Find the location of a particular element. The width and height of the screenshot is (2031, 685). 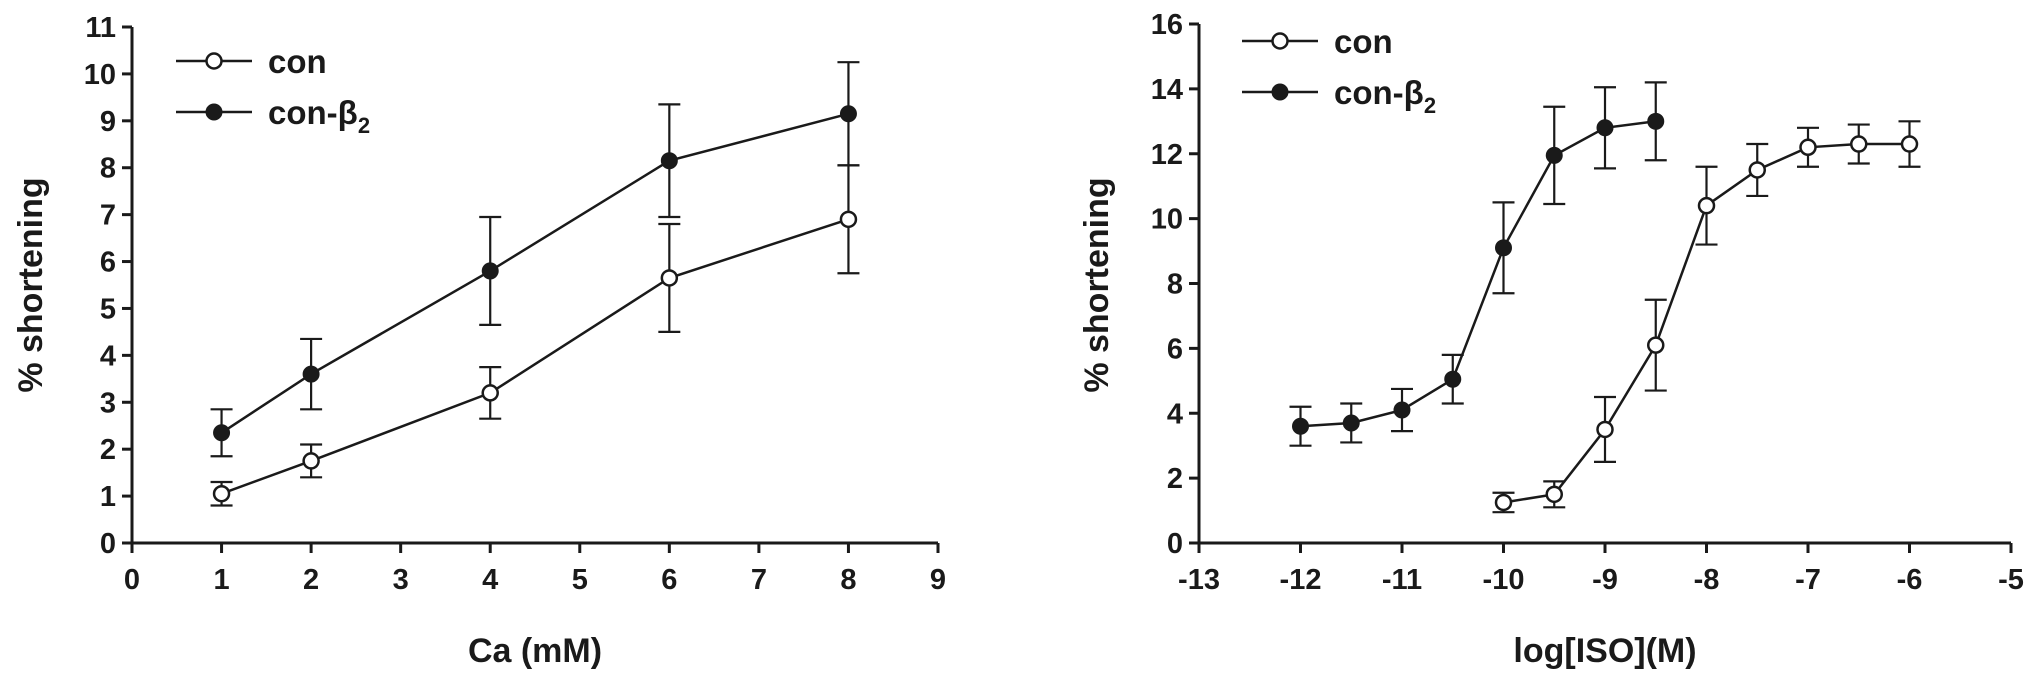

x-tick-label: -6 is located at coordinates (1910, 580).